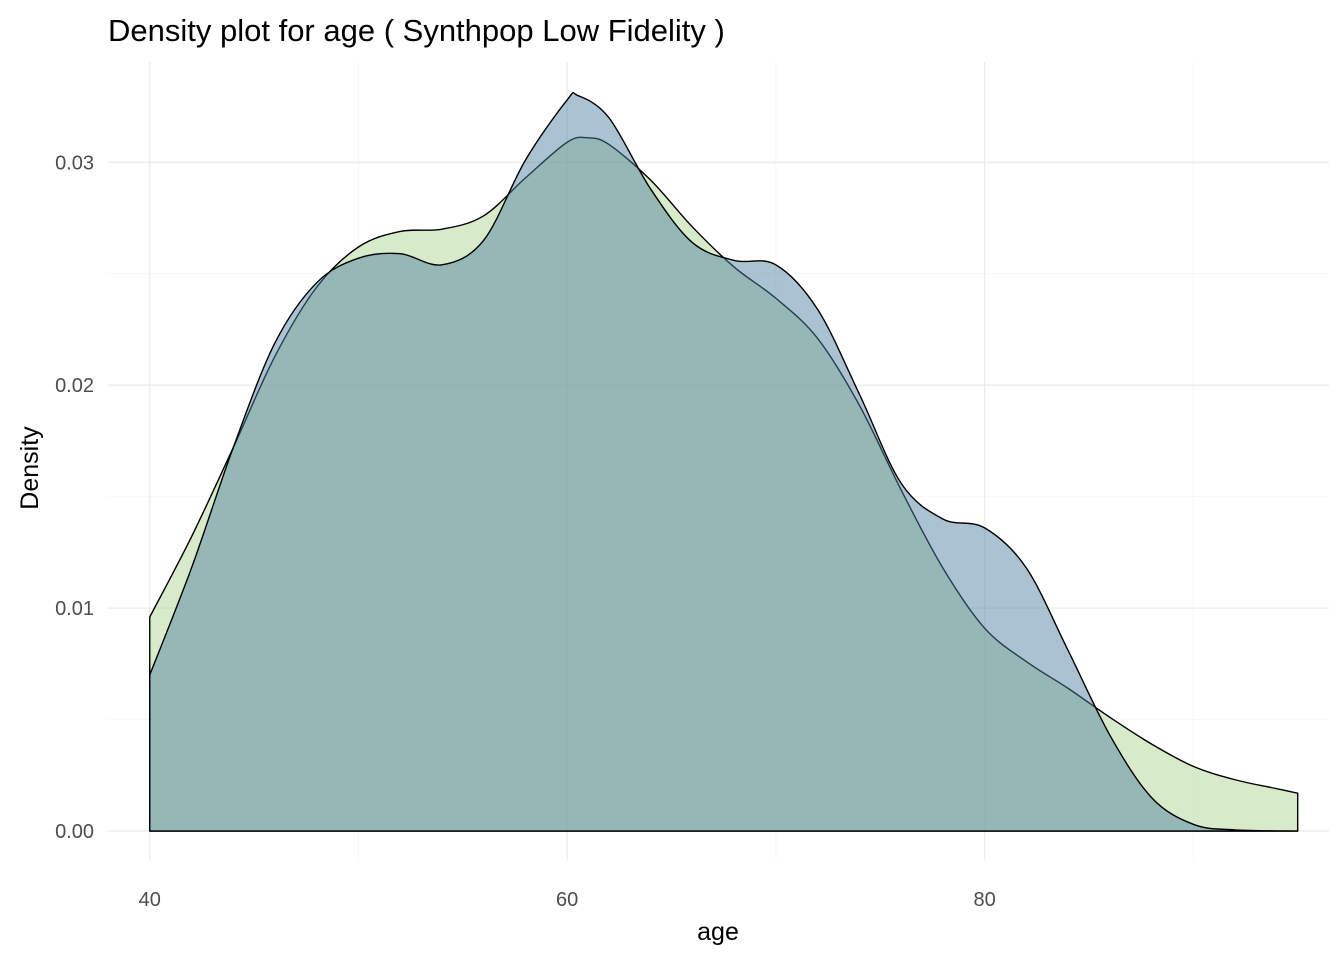  I want to click on y-tick-label: 0.00, so click(74, 832).